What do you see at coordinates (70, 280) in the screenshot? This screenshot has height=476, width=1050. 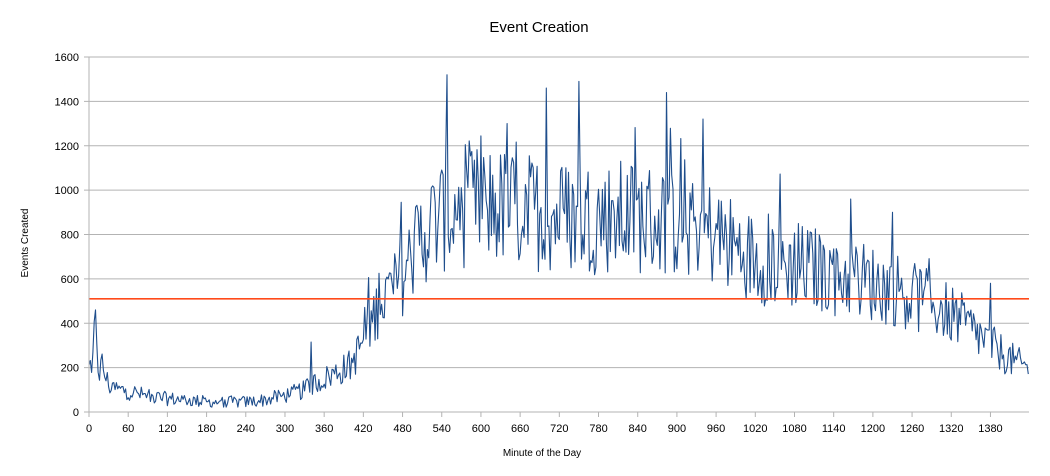 I see `y-tick-label-3: 600` at bounding box center [70, 280].